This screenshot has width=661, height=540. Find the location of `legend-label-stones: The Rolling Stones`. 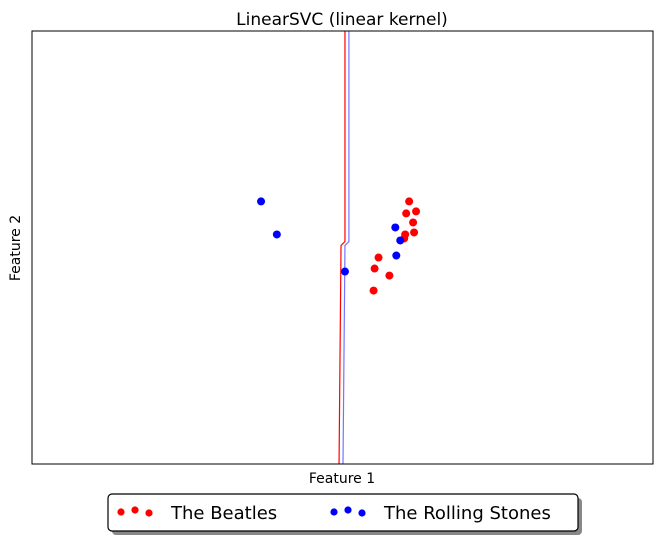

legend-label-stones: The Rolling Stones is located at coordinates (467, 513).